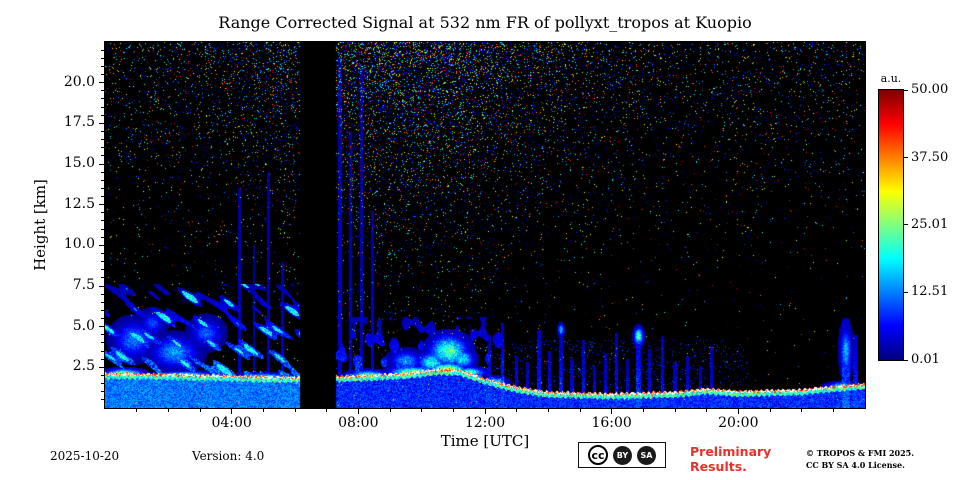  Describe the element at coordinates (598, 455) in the screenshot. I see `cc-logo-icon: cc` at that location.